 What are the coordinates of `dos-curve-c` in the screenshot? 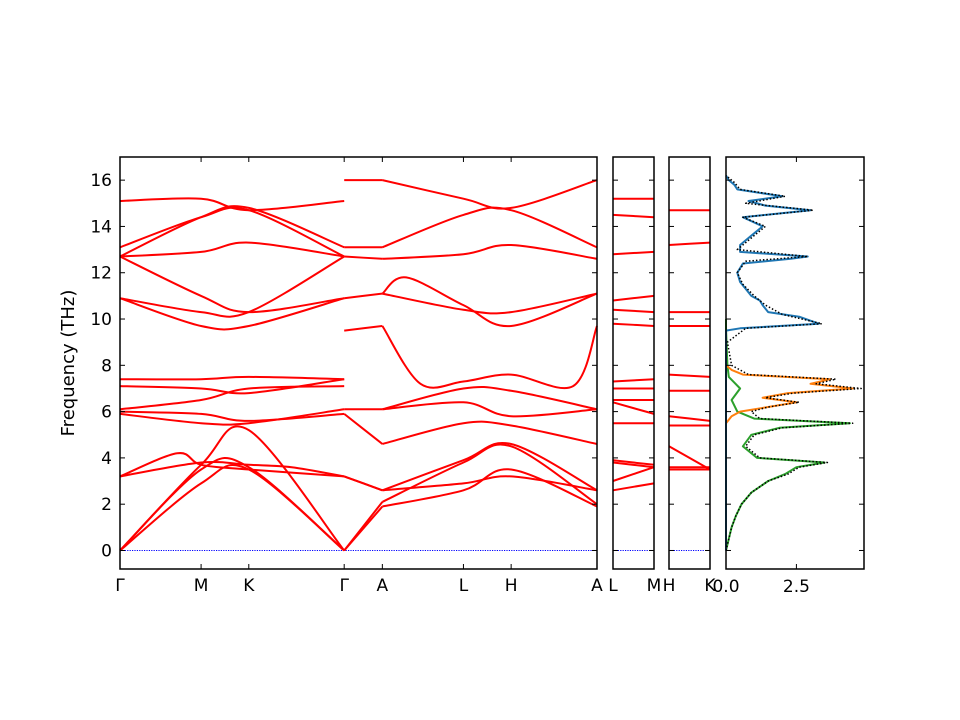 It's located at (788, 435).